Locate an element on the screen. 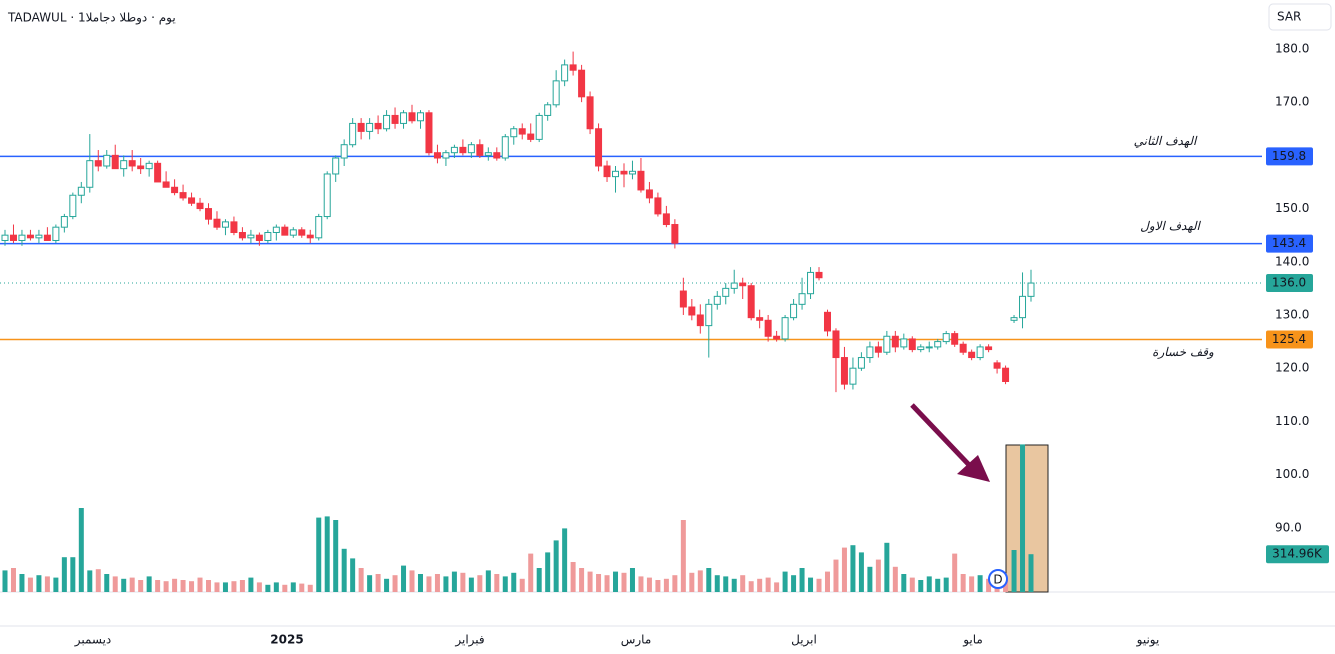 This screenshot has height=654, width=1335. currency-label: SAR is located at coordinates (1289, 17).